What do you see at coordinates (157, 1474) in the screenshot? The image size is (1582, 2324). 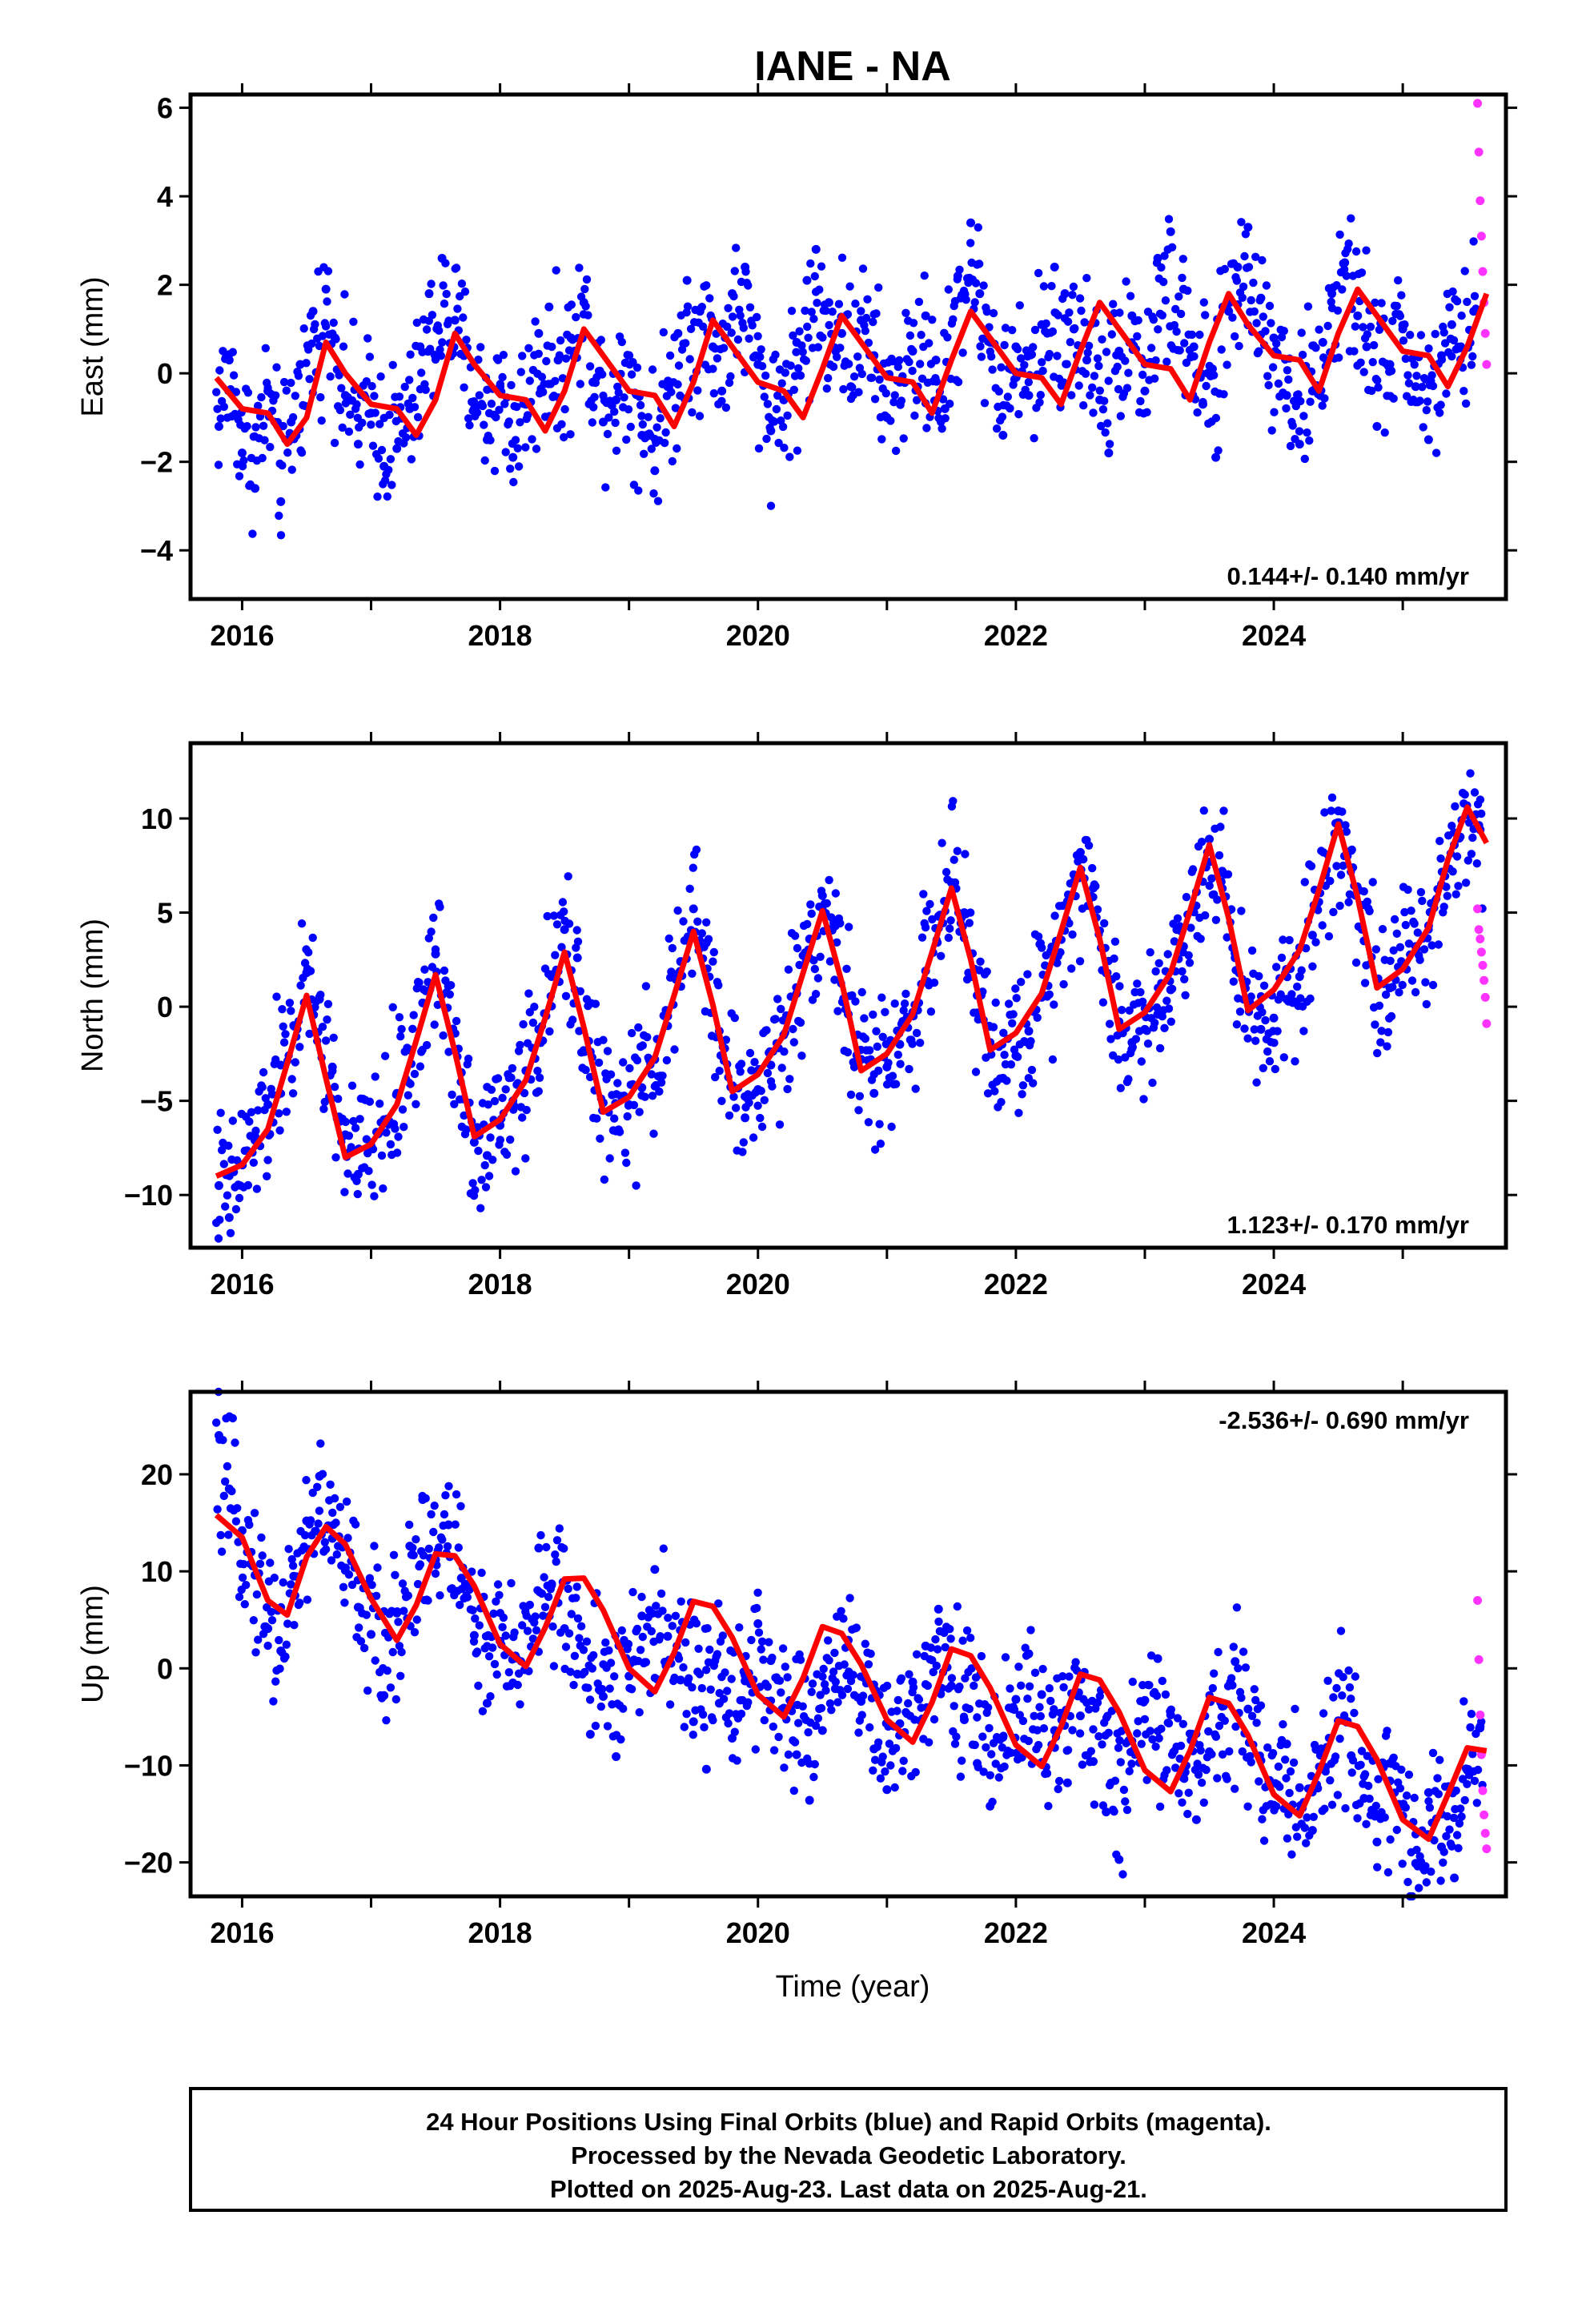 I see `up-y-tick-label: 20` at bounding box center [157, 1474].